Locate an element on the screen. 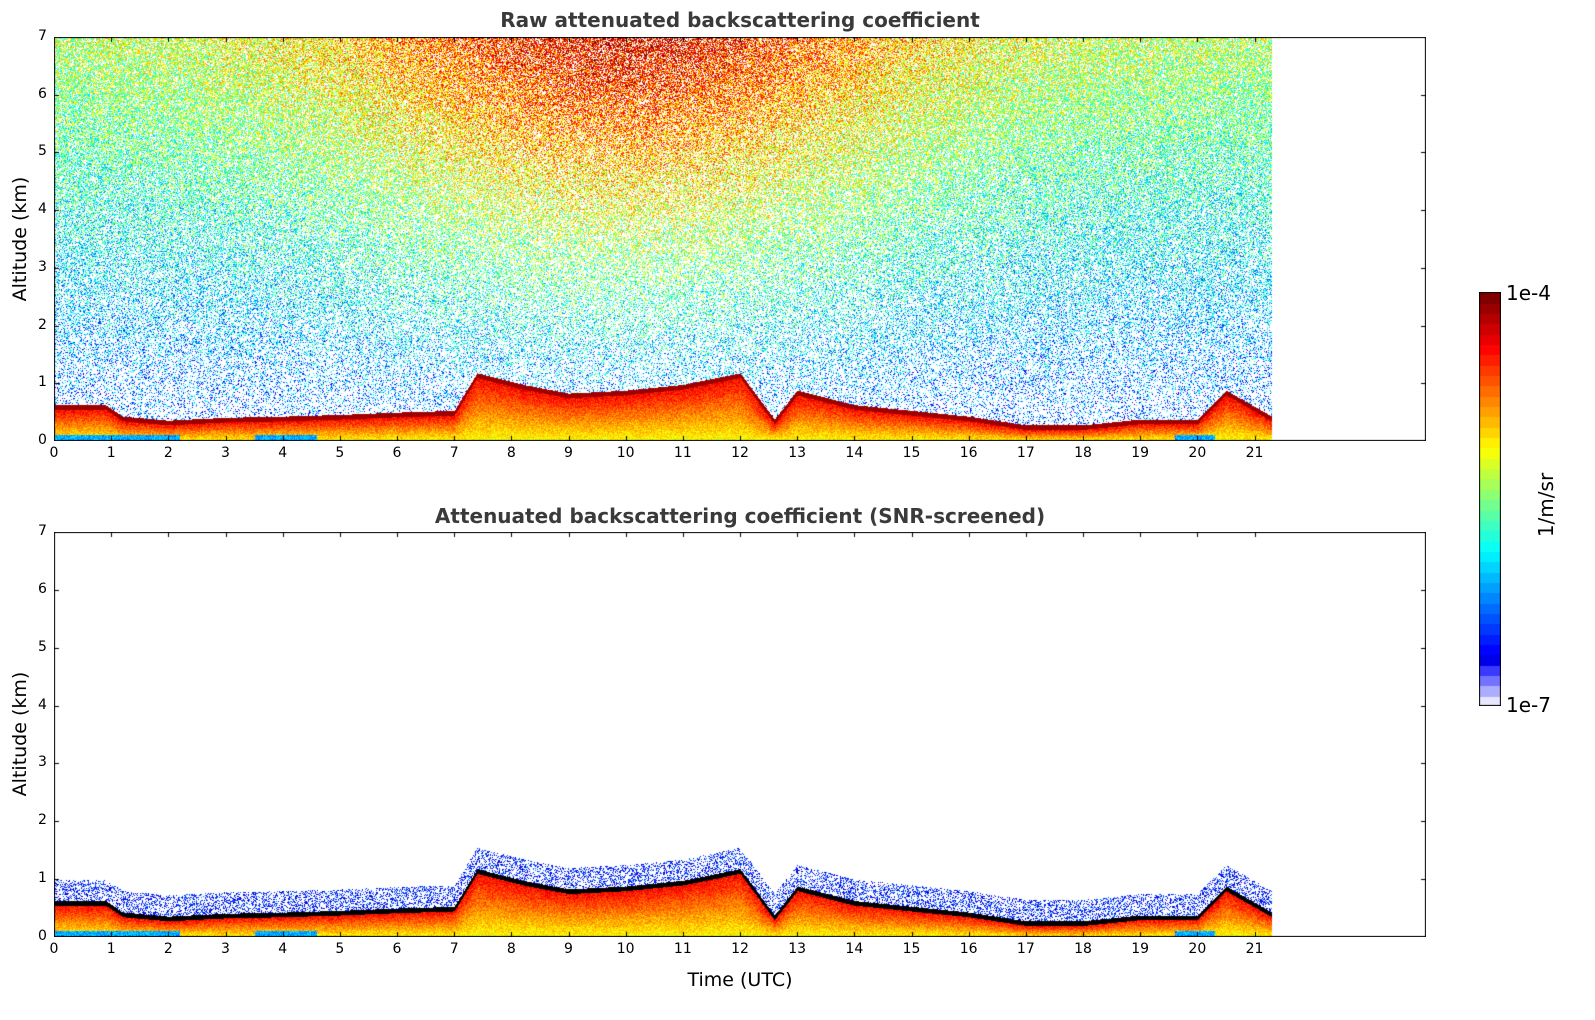  colorbar-unit-label: 1/m/sr is located at coordinates (1546, 505).